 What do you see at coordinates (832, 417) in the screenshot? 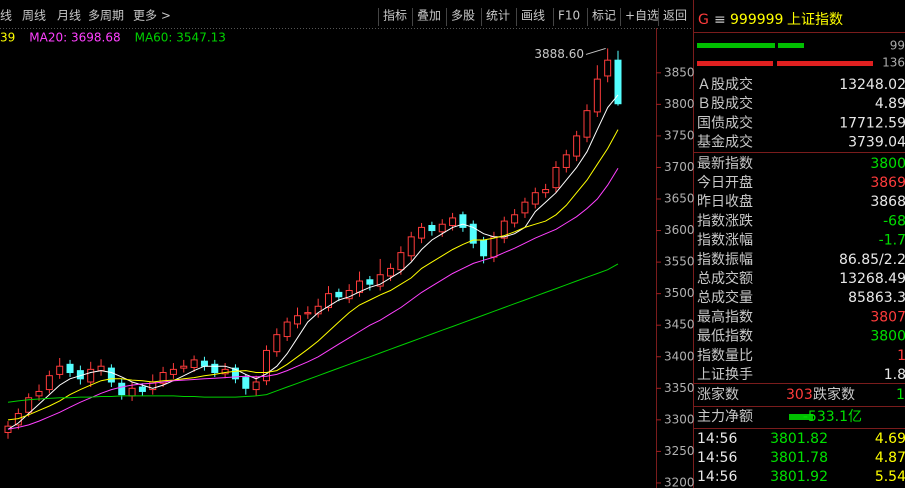
I see `flow-value: -533.1亿` at bounding box center [832, 417].